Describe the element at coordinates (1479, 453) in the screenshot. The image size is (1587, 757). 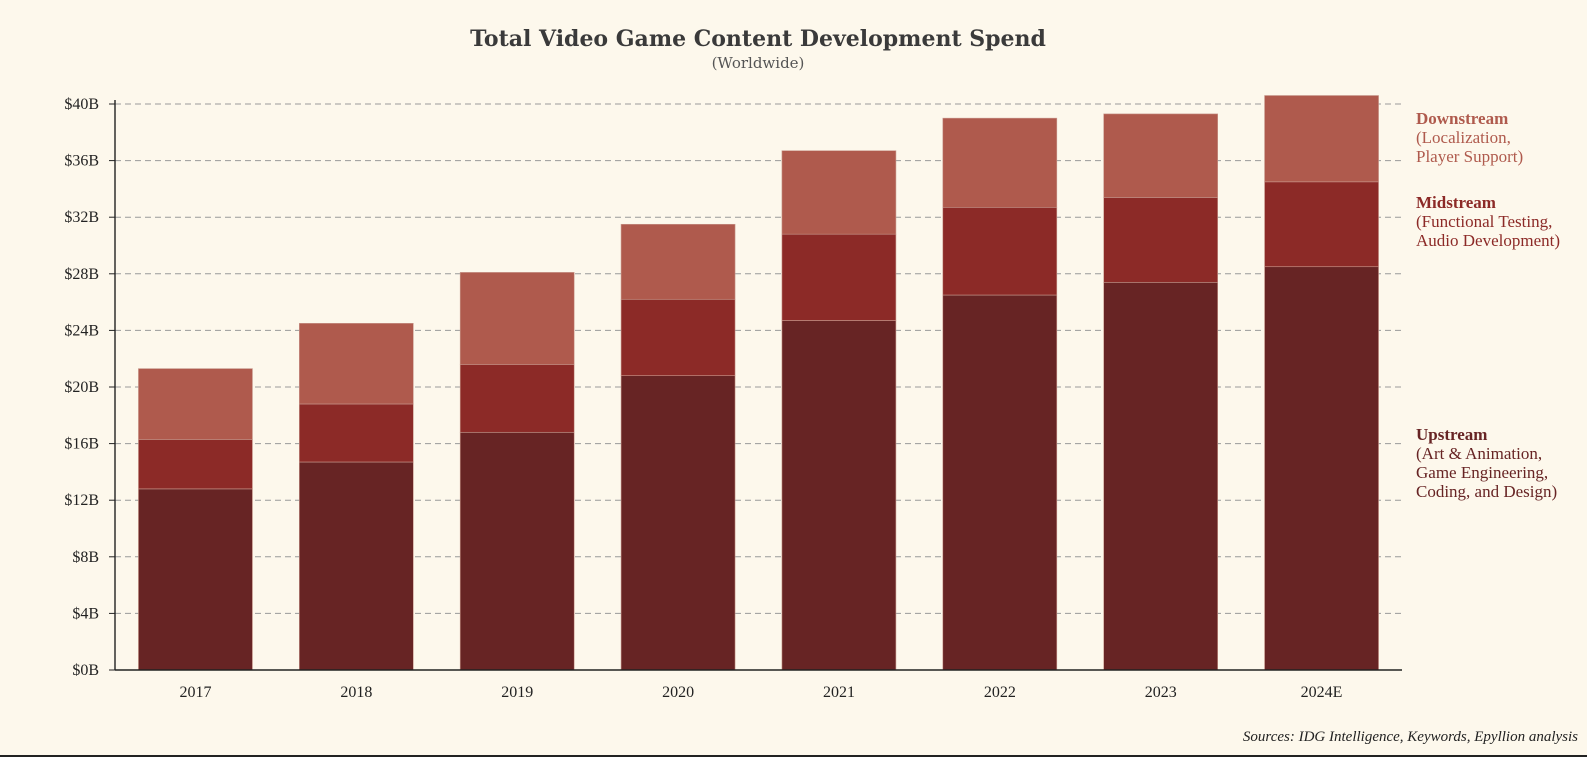
I see `legend-description-upstream: (Art & Animation,` at that location.